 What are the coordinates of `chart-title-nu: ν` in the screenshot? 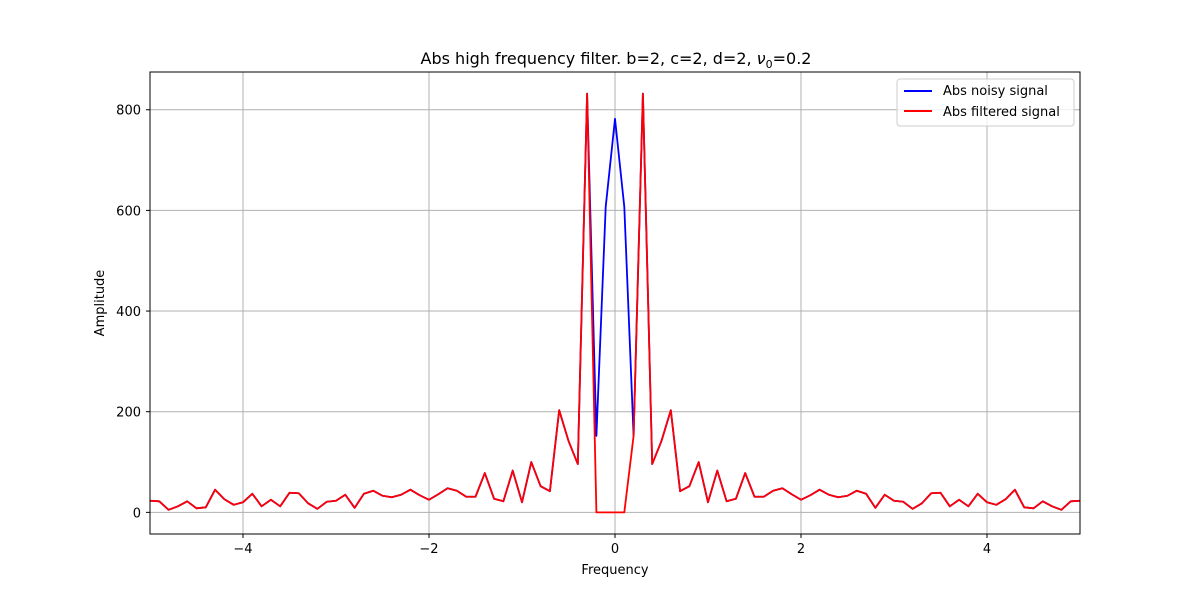 It's located at (761, 58).